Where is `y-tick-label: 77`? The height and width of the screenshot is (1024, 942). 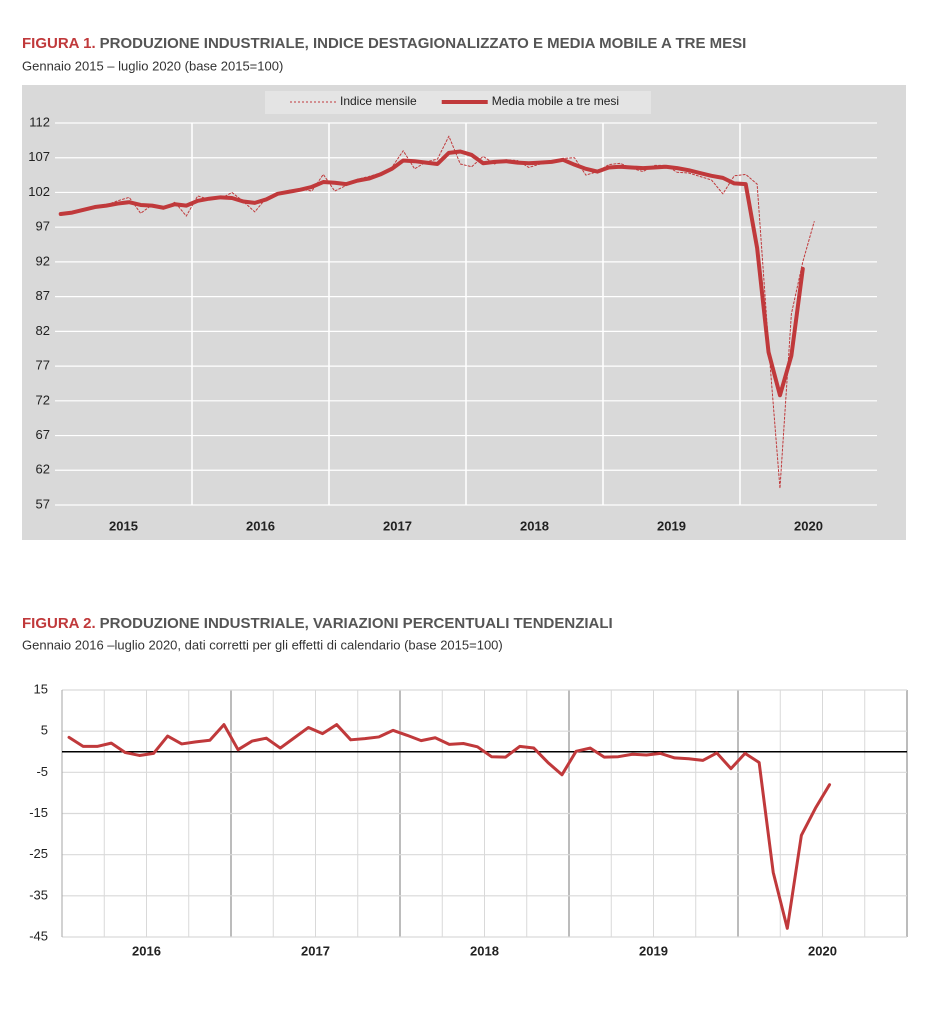 y-tick-label: 77 is located at coordinates (43, 365).